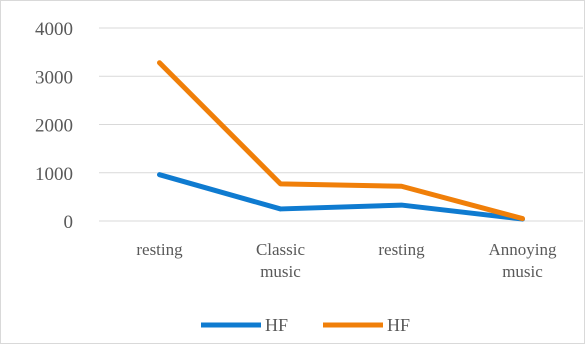 This screenshot has width=585, height=345. I want to click on legend-label-1: HF, so click(276, 325).